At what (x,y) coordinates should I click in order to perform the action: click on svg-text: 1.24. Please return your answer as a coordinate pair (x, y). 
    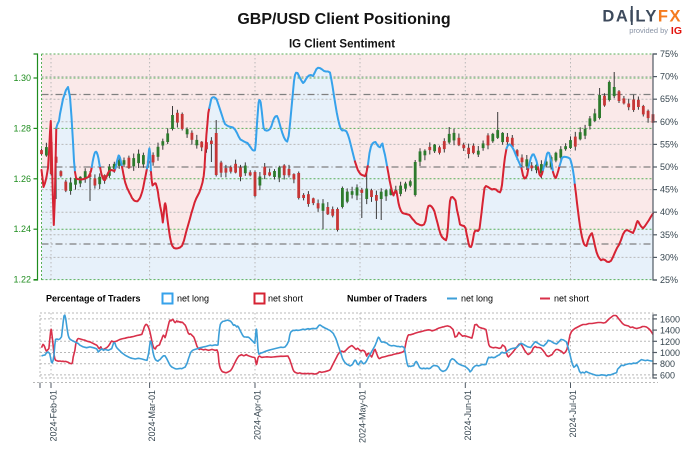
    Looking at the image, I should click on (22, 229).